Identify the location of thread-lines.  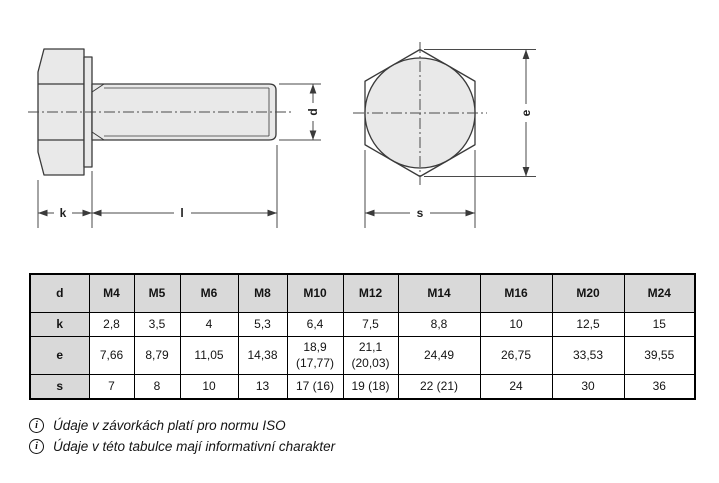
(187, 112).